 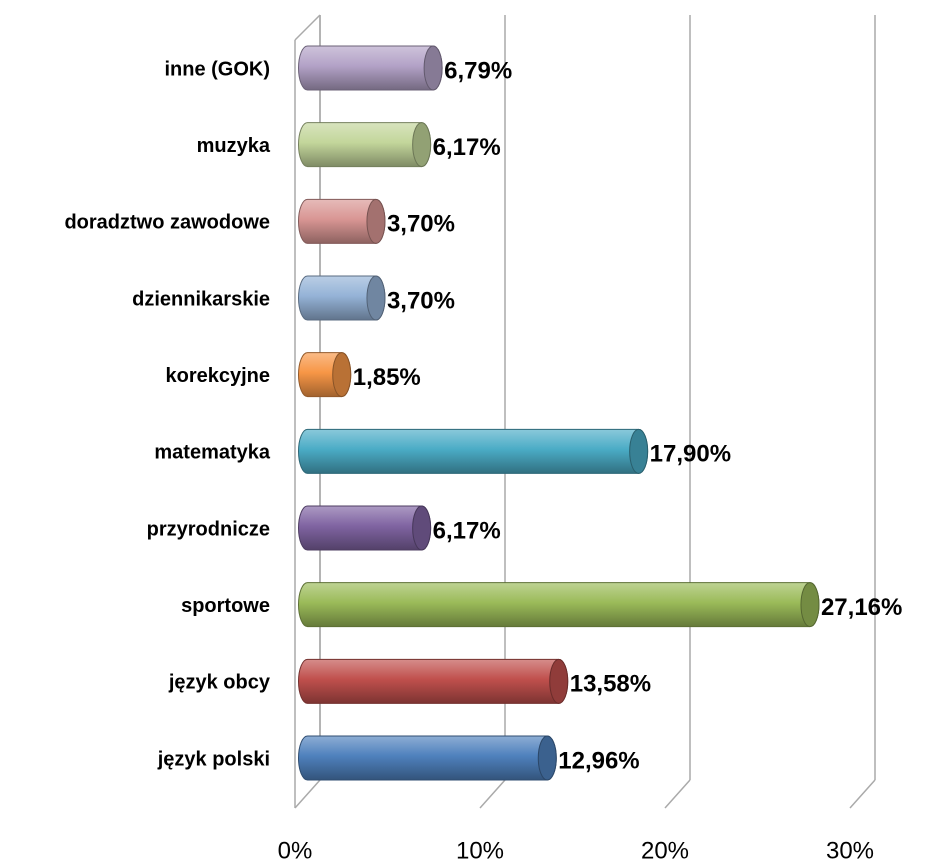 What do you see at coordinates (850, 850) in the screenshot?
I see `x-tick-label: 30%` at bounding box center [850, 850].